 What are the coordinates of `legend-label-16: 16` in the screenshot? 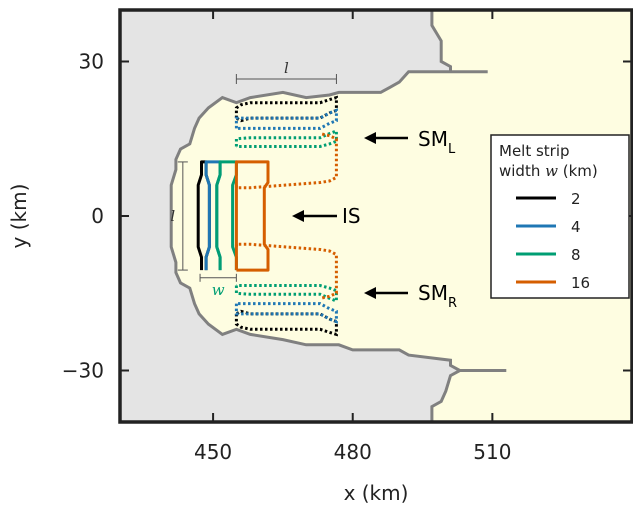 It's located at (580, 283).